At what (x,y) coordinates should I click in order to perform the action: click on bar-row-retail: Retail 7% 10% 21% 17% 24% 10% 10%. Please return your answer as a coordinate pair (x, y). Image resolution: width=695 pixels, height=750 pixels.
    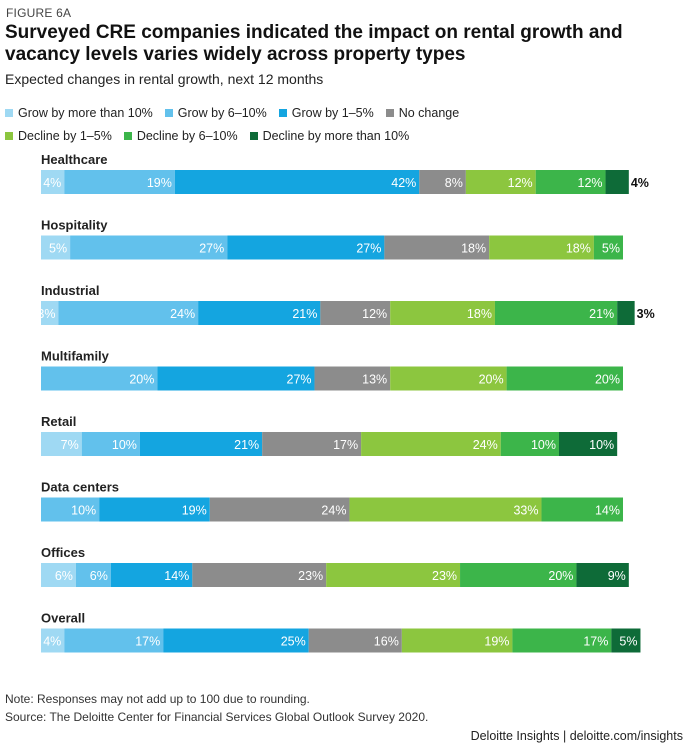
    Looking at the image, I should click on (329, 435).